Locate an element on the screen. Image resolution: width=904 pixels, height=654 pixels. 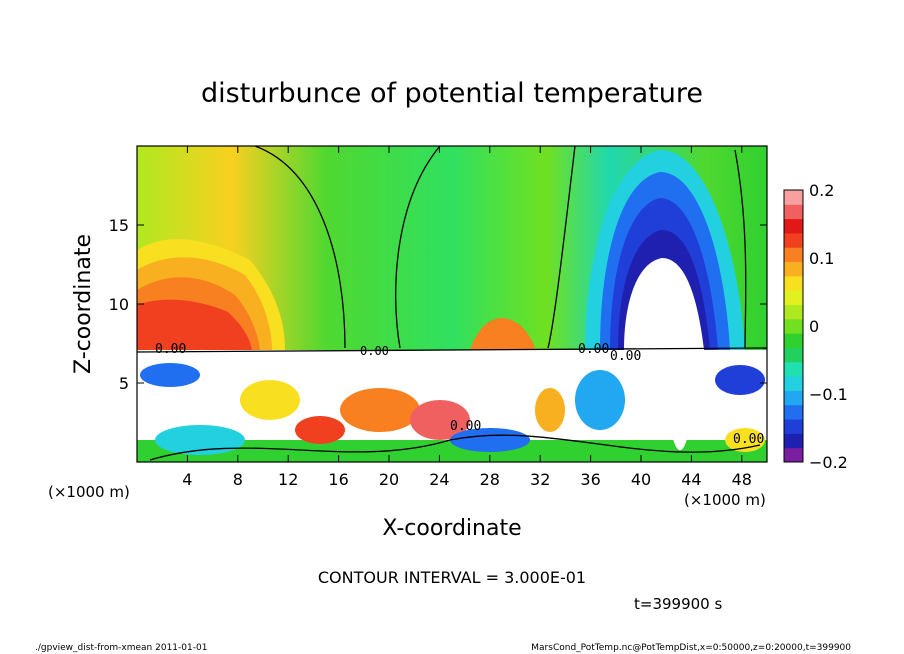
x-tick-label: 12 is located at coordinates (288, 479).